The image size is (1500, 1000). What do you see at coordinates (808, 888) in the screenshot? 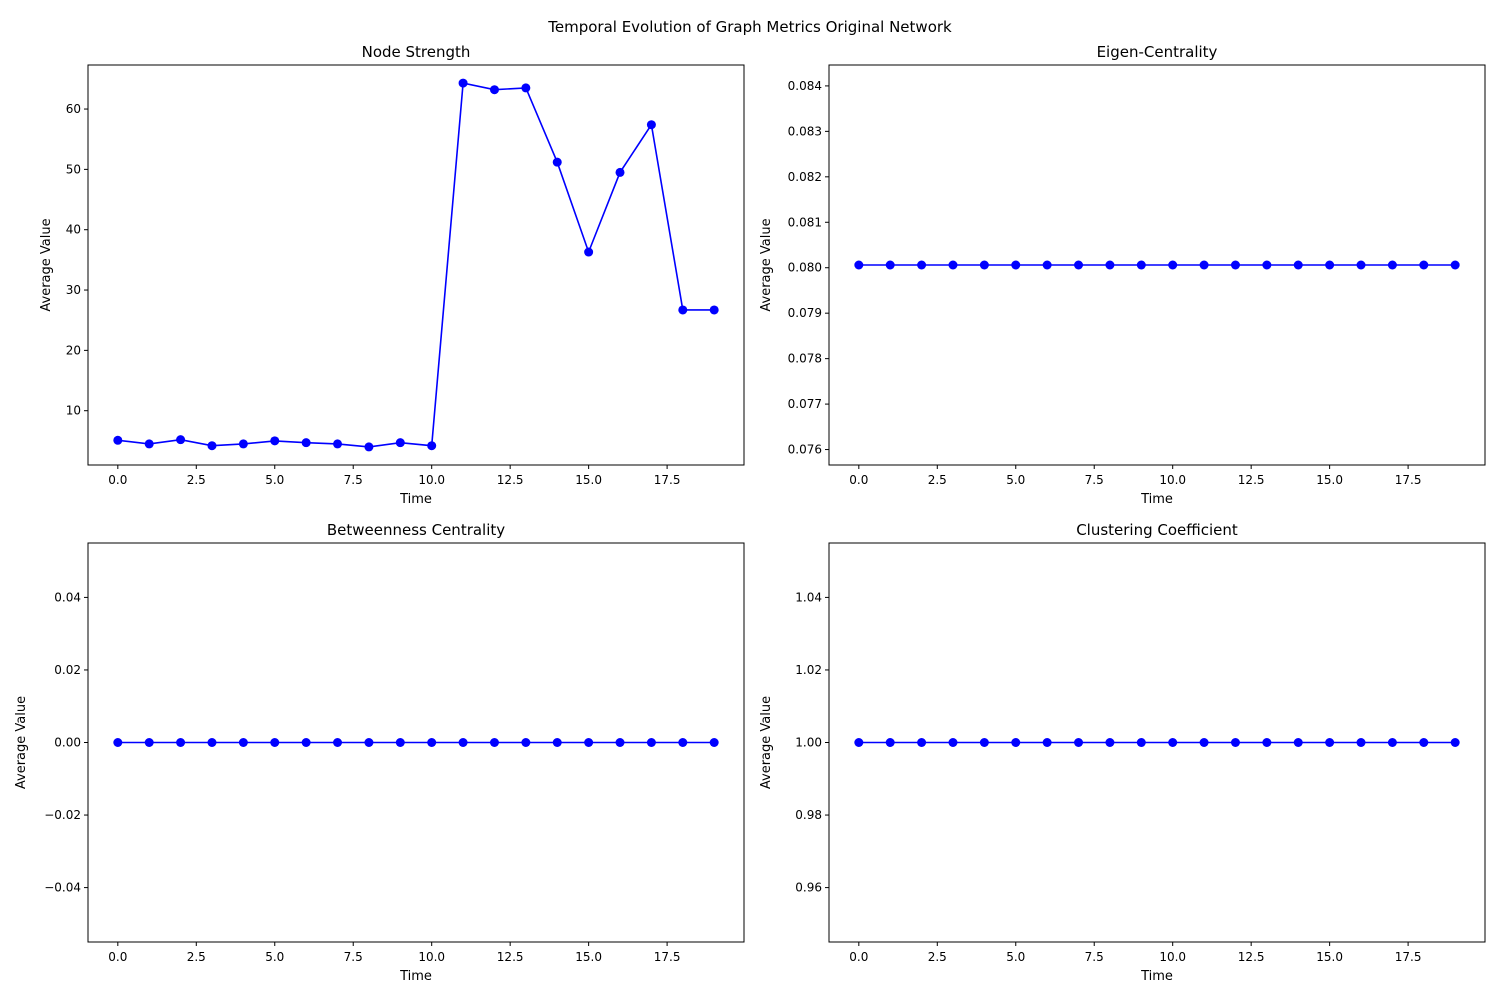
I see `y-tick-label: 0.96` at bounding box center [808, 888].